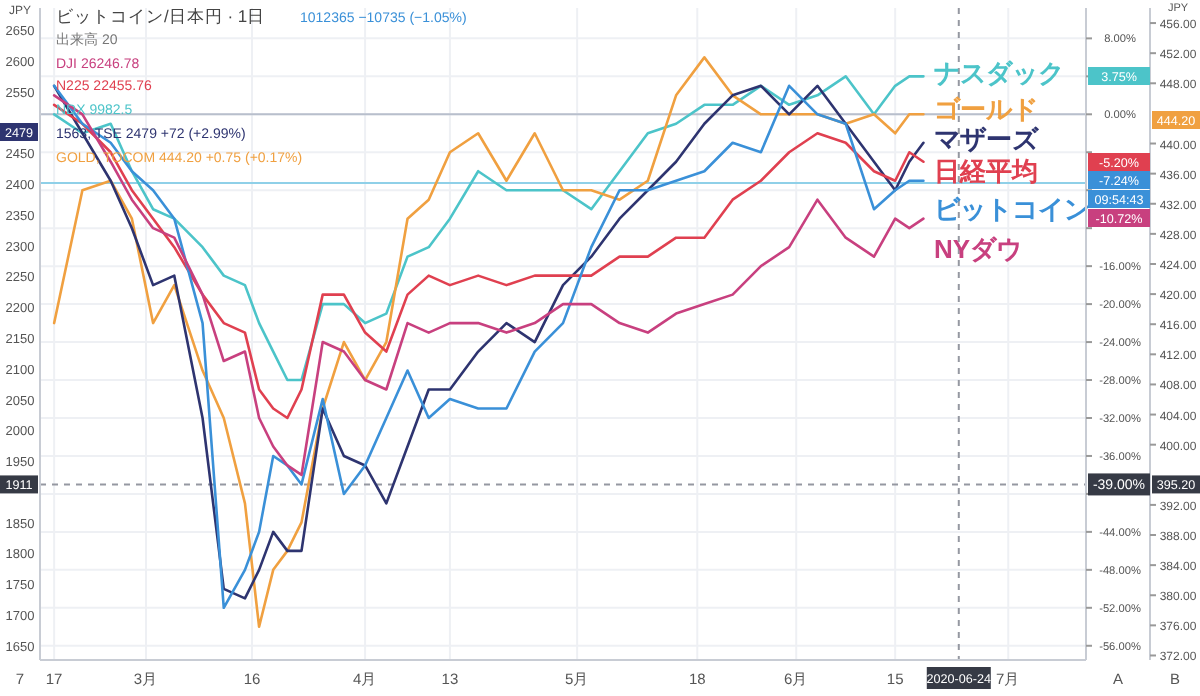 The width and height of the screenshot is (1200, 696). What do you see at coordinates (978, 249) in the screenshot?
I see `series-label: NYダウ` at bounding box center [978, 249].